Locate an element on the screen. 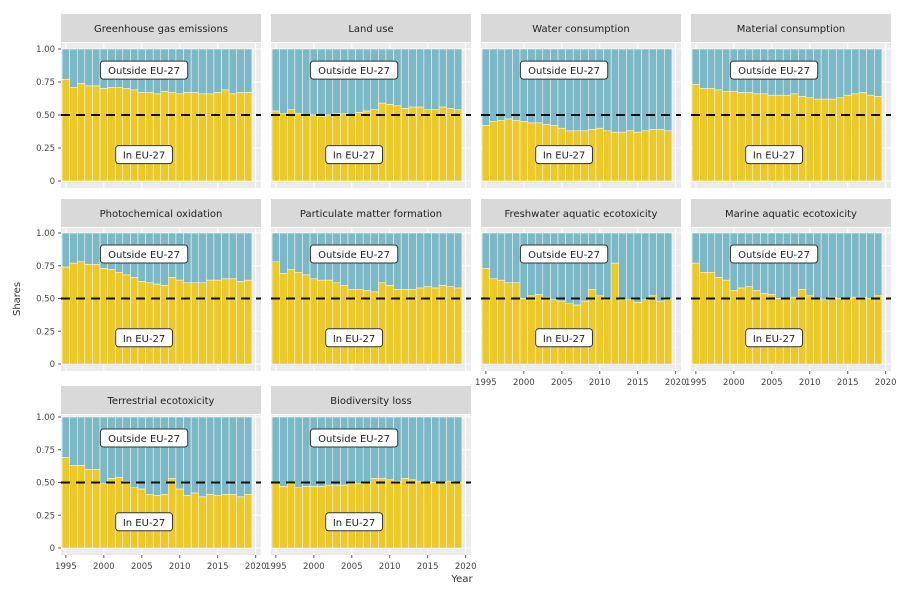 This screenshot has width=918, height=591. facet-panel: Water consumption Outside EU-27 In EU-27 is located at coordinates (581, 101).